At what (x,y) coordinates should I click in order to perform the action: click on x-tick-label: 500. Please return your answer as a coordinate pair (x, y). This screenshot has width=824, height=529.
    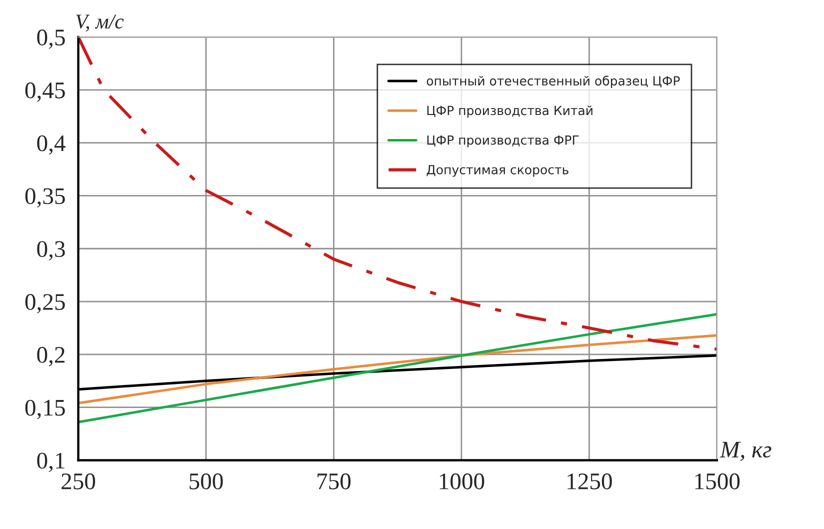
    Looking at the image, I should click on (206, 481).